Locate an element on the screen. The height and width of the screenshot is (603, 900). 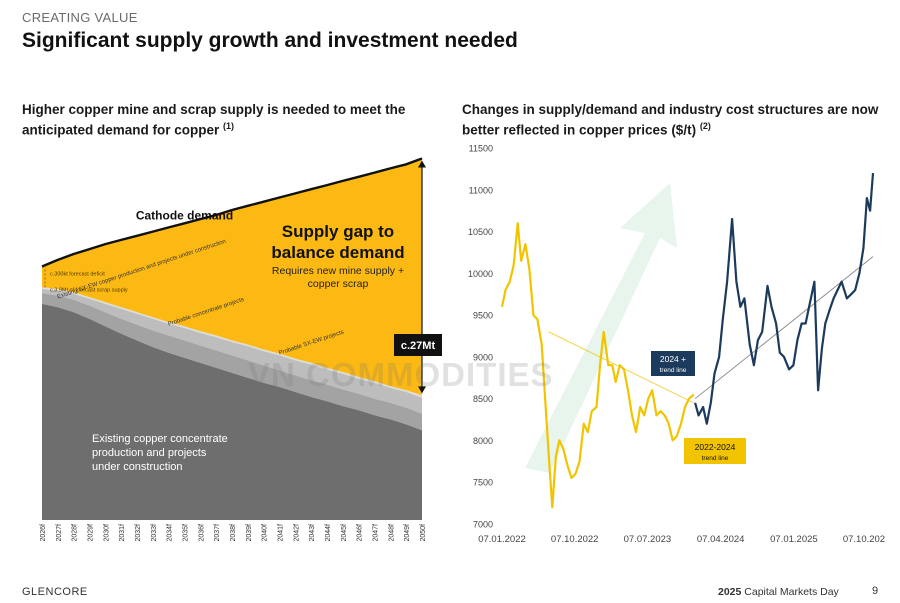
deficit-note: c.300kt forecast deficit is located at coordinates (77, 275).